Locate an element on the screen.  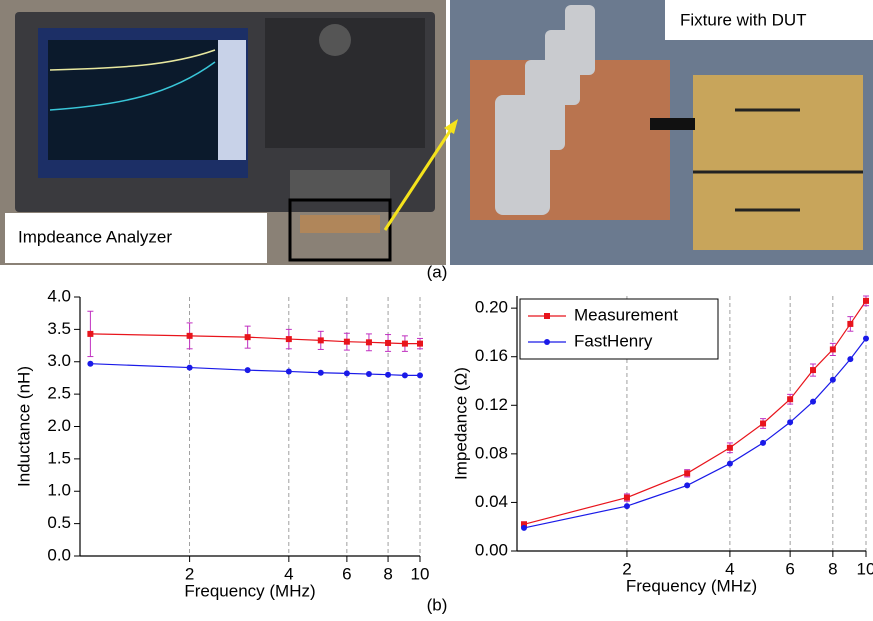
y-tick-label: 0.5 is located at coordinates (59, 522).